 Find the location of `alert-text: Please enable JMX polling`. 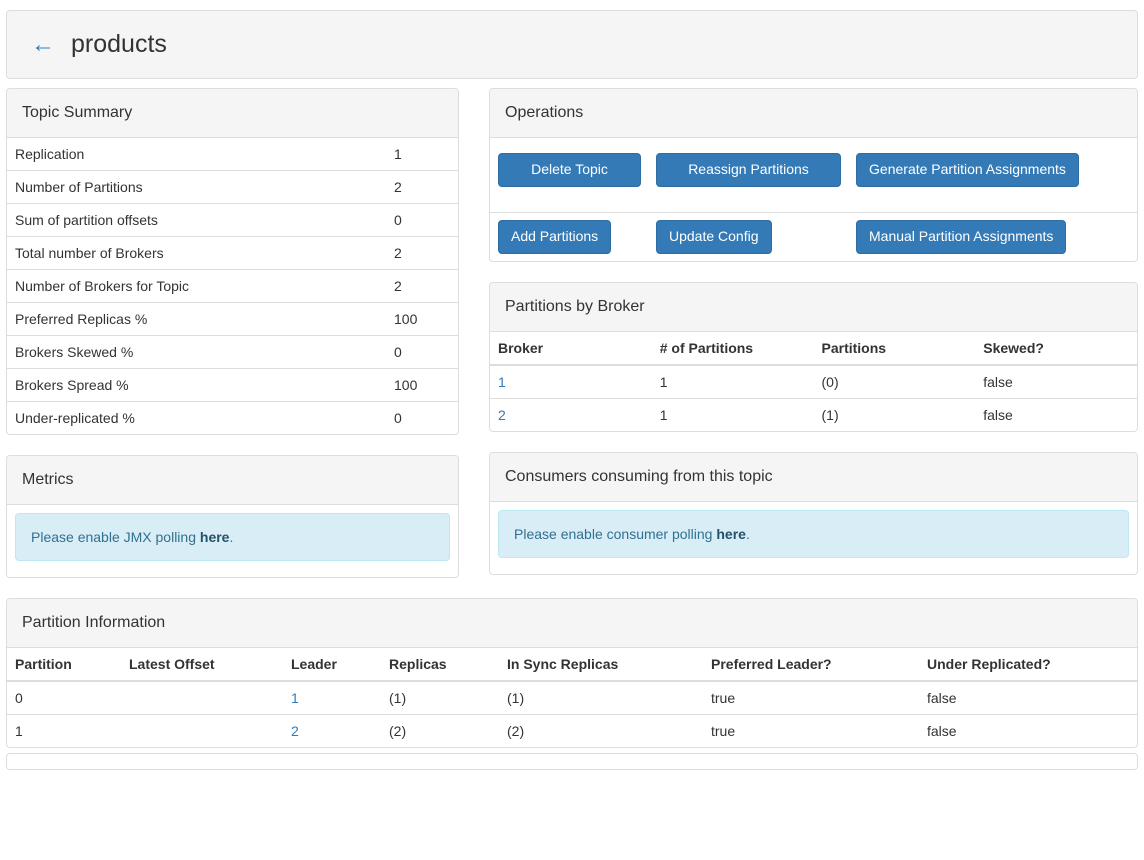

alert-text: Please enable JMX polling is located at coordinates (115, 537).